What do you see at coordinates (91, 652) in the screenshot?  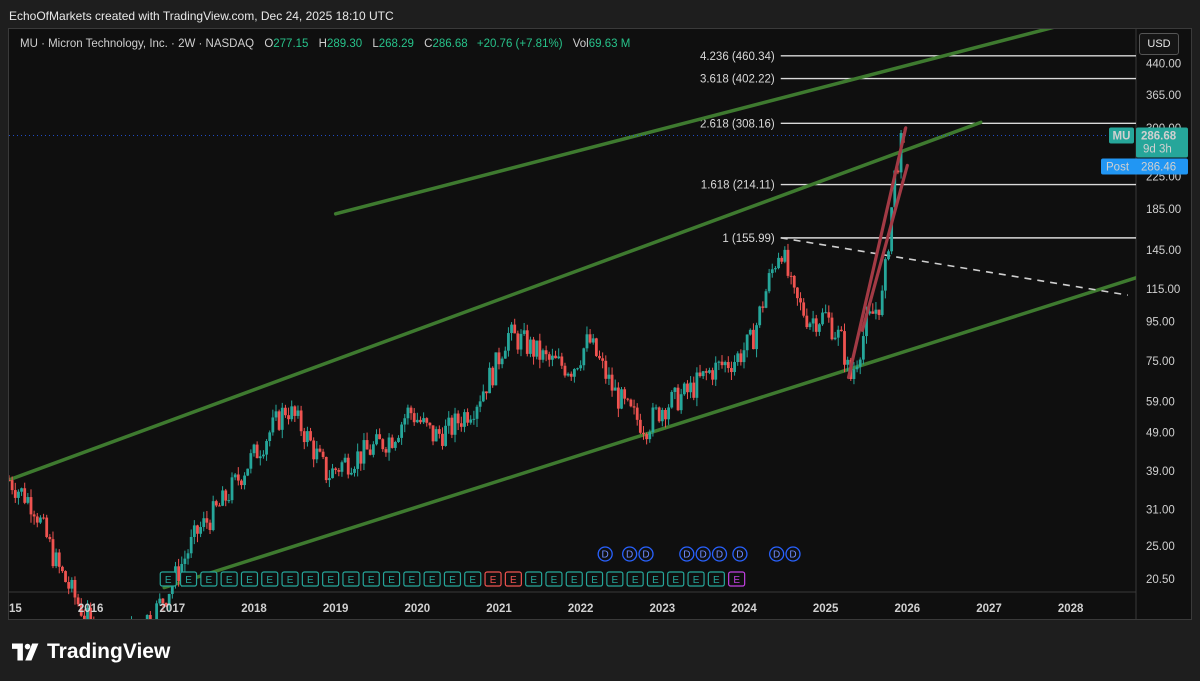 I see `tradingview-logo: TradingView` at bounding box center [91, 652].